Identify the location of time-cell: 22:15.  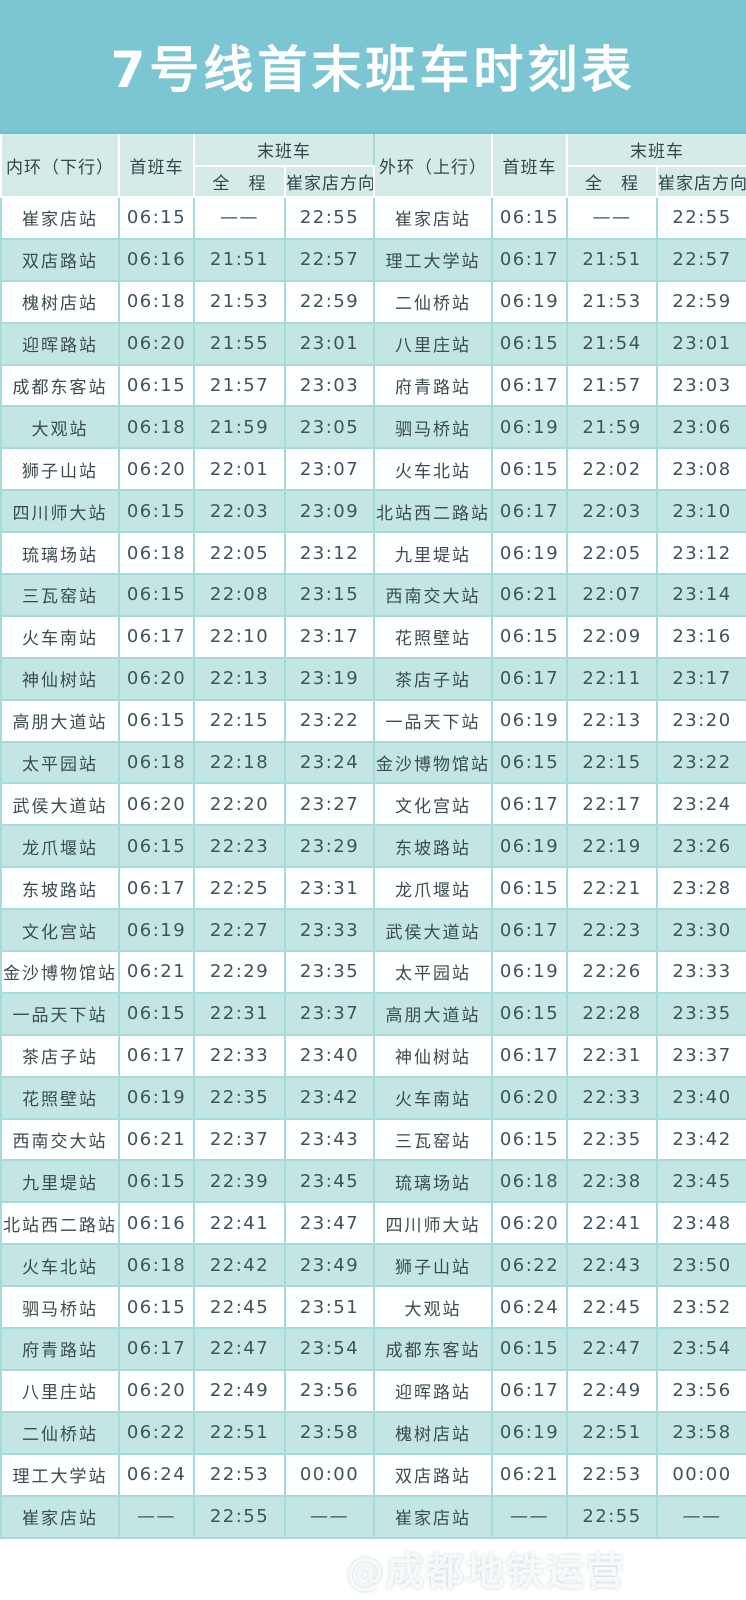
(239, 720).